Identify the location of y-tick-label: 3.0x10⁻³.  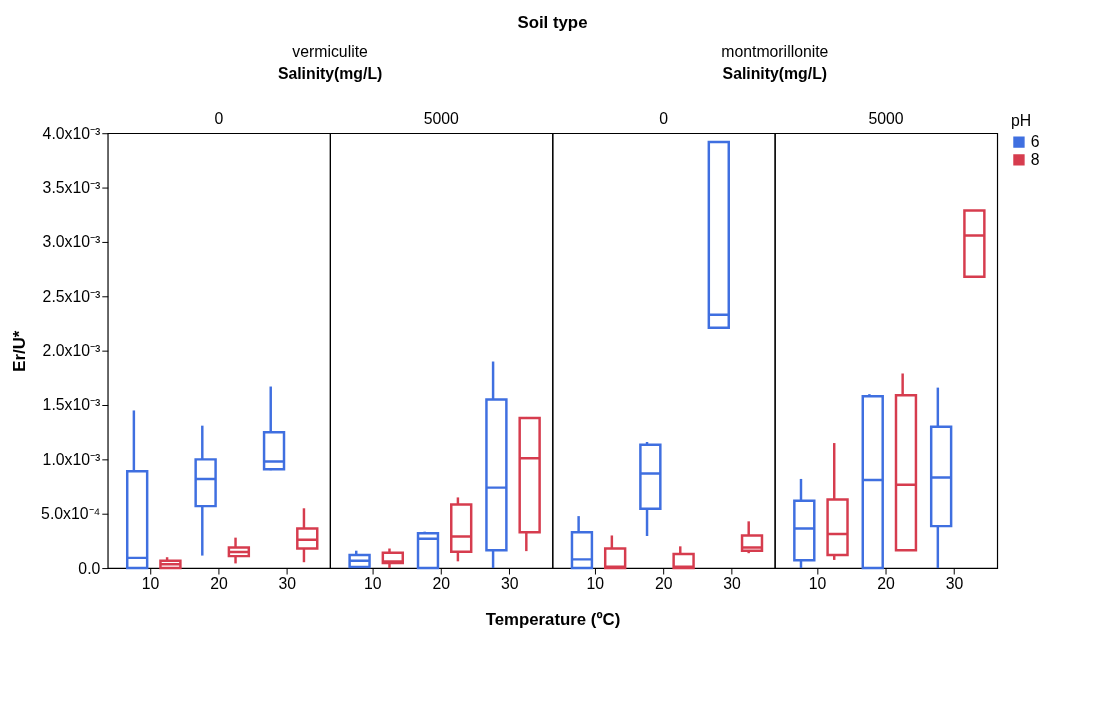
(71, 242).